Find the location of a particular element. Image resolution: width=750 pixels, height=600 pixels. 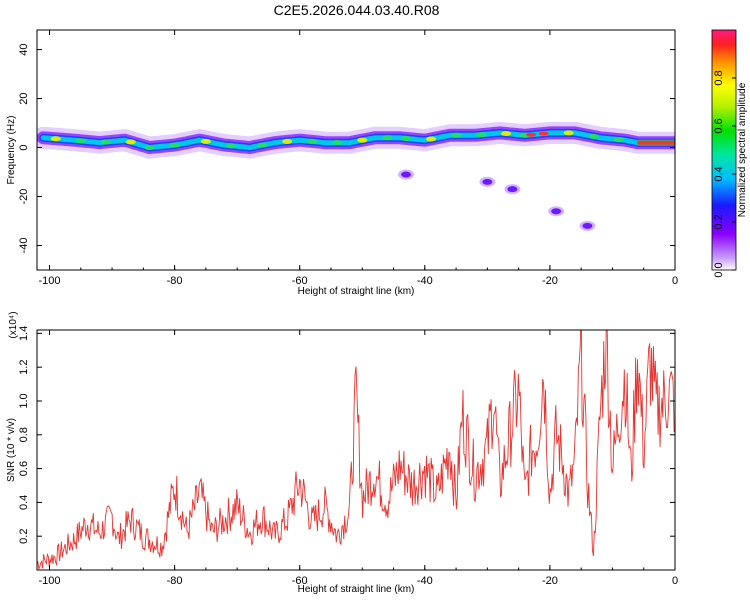

snr-y-tick-label: 0.2 is located at coordinates (24, 536).